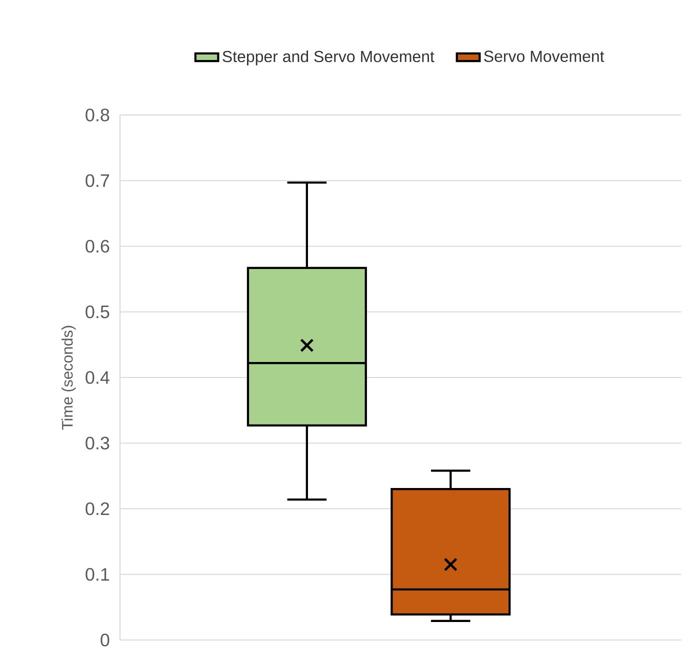 This screenshot has height=661, width=686. What do you see at coordinates (328, 58) in the screenshot?
I see `legend-label: Stepper and Servo Movement` at bounding box center [328, 58].